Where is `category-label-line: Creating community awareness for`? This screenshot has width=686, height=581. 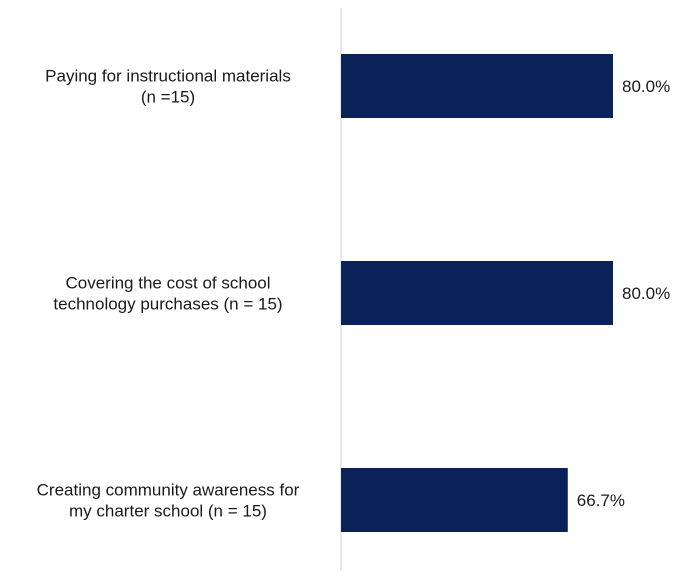
category-label-line: Creating community awareness for is located at coordinates (168, 490).